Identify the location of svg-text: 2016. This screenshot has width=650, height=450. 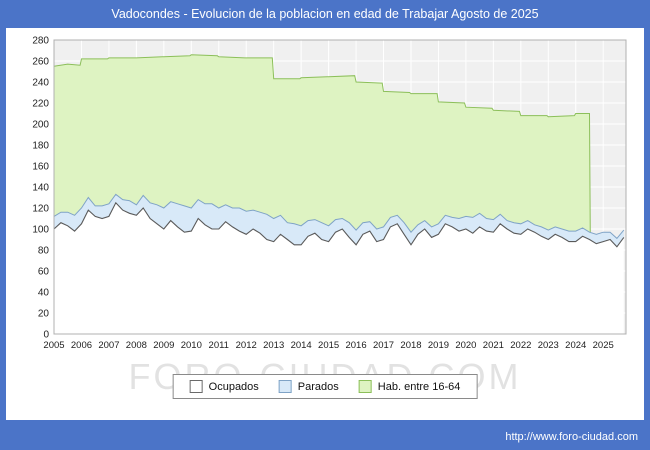
(355, 345).